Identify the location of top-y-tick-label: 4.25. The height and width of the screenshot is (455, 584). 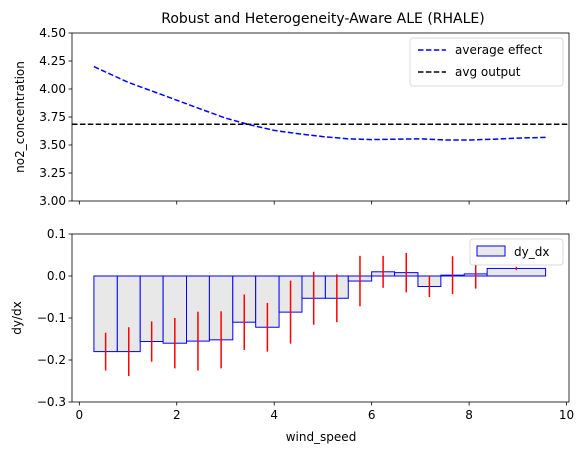
(52, 61).